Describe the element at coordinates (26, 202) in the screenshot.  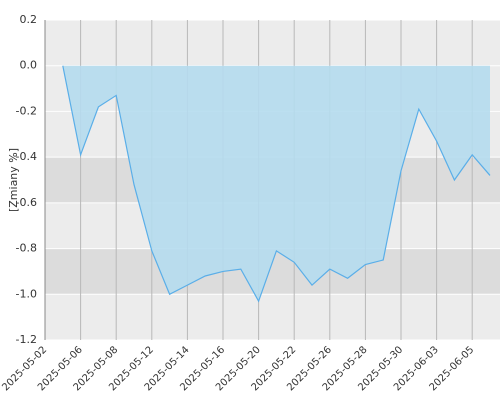
I see `y-tick-label: -0.6` at that location.